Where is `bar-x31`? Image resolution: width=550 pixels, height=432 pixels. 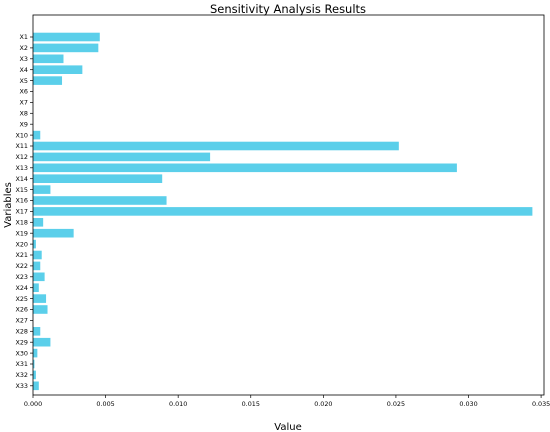
bar-x31 is located at coordinates (34, 364).